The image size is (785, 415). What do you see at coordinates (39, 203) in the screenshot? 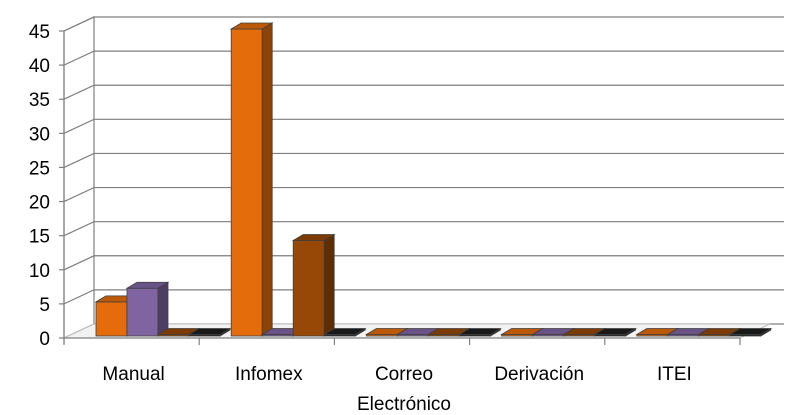
I see `y-tick-label: 20` at bounding box center [39, 203].